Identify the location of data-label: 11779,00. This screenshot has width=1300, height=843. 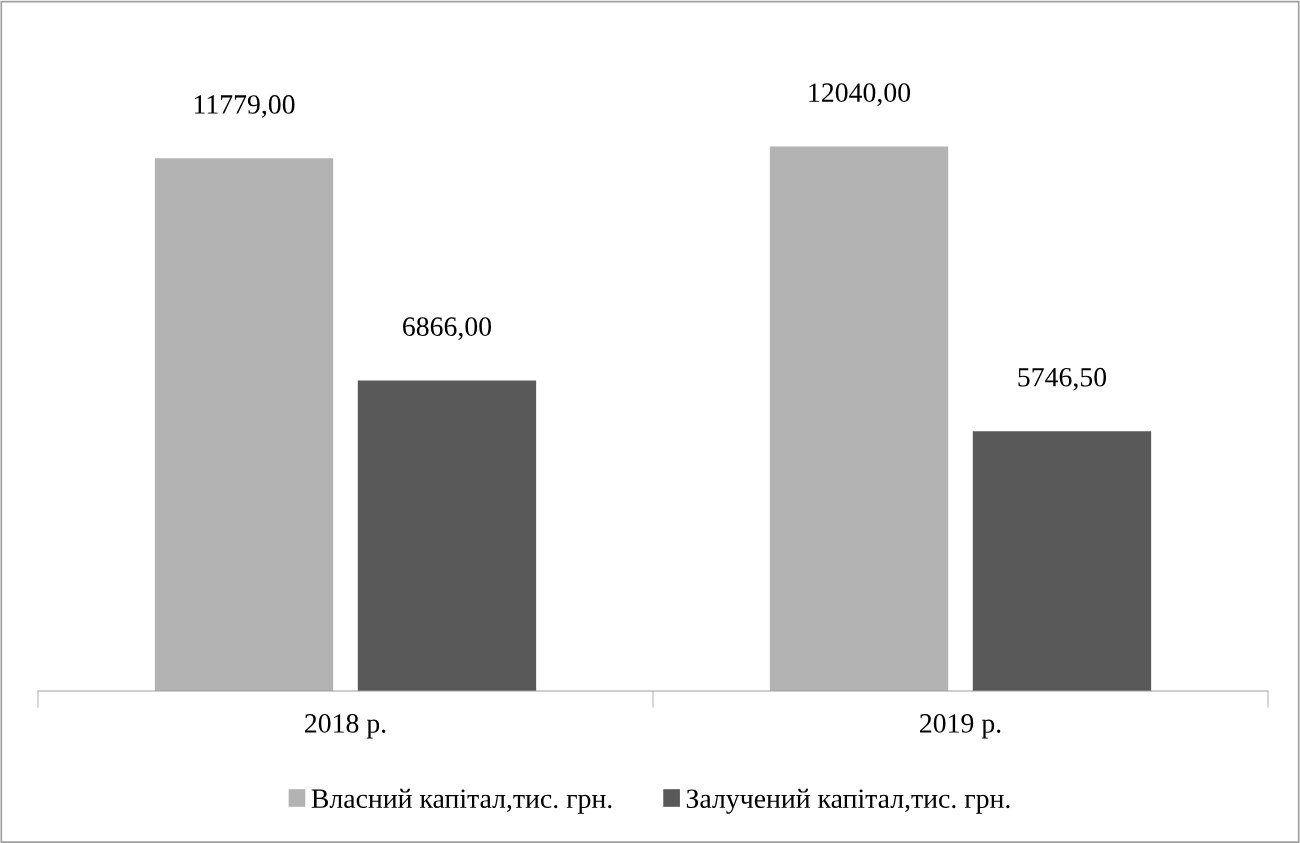
(244, 106).